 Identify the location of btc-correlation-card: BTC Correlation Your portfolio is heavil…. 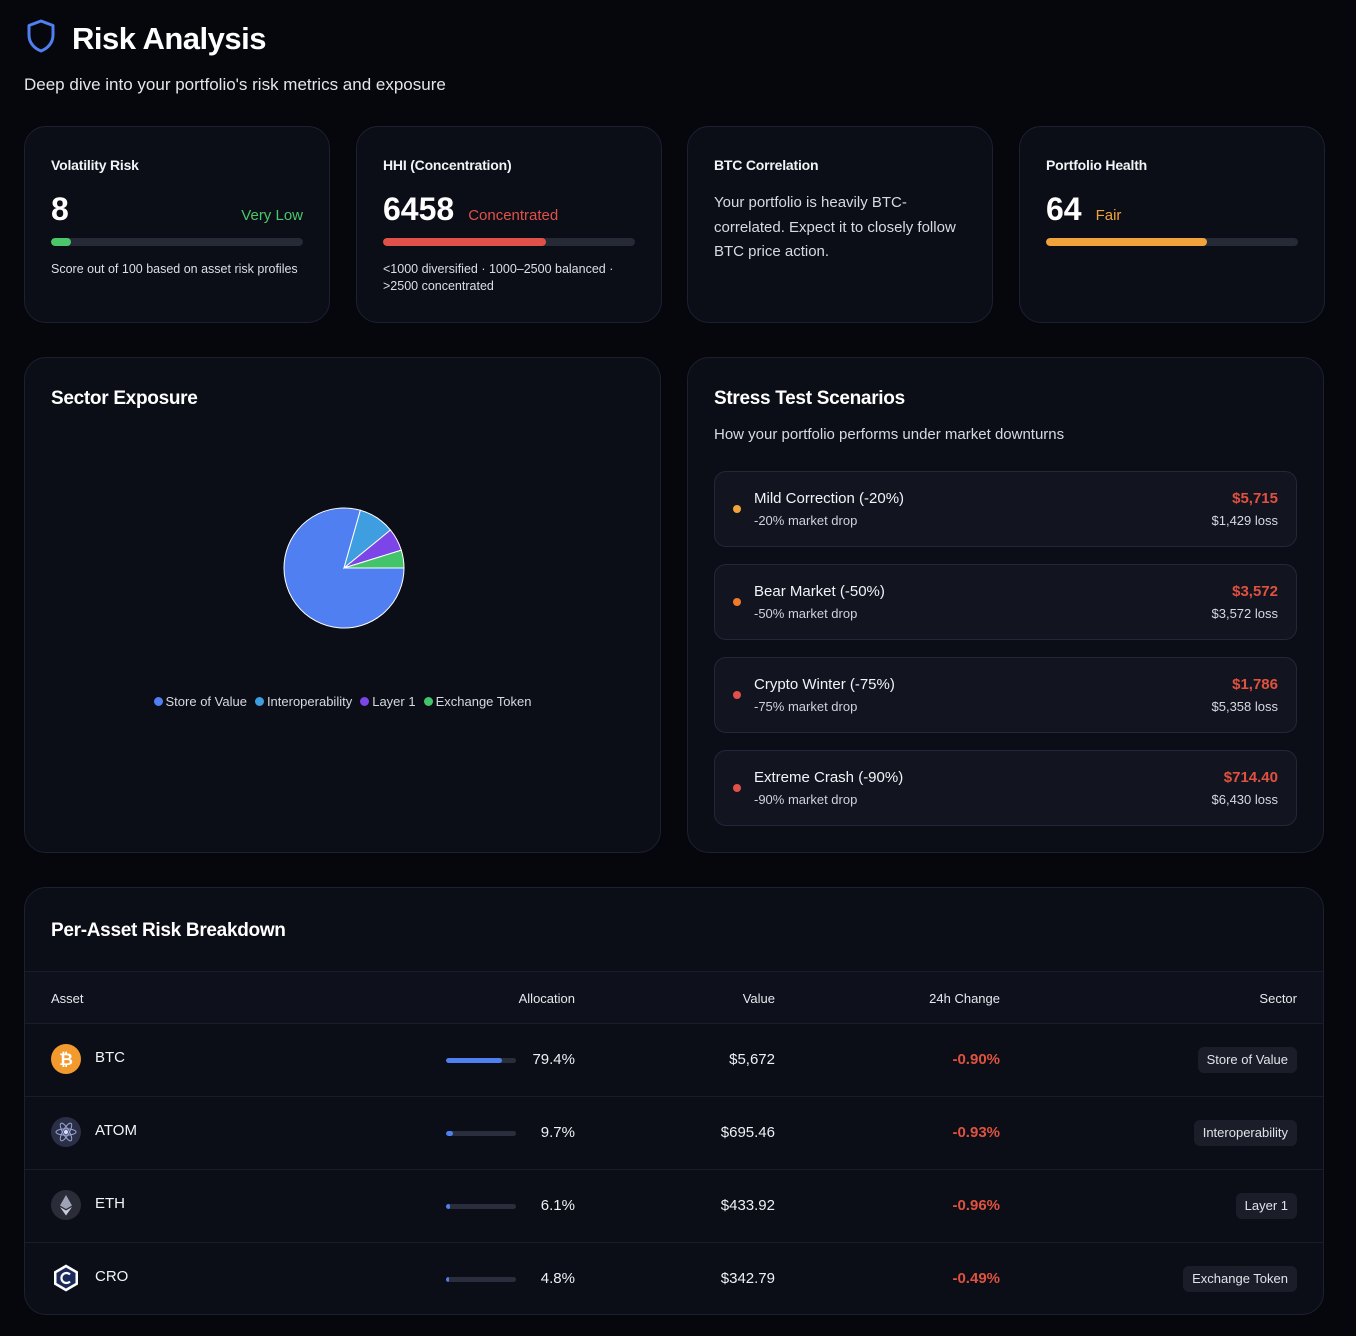
(840, 224).